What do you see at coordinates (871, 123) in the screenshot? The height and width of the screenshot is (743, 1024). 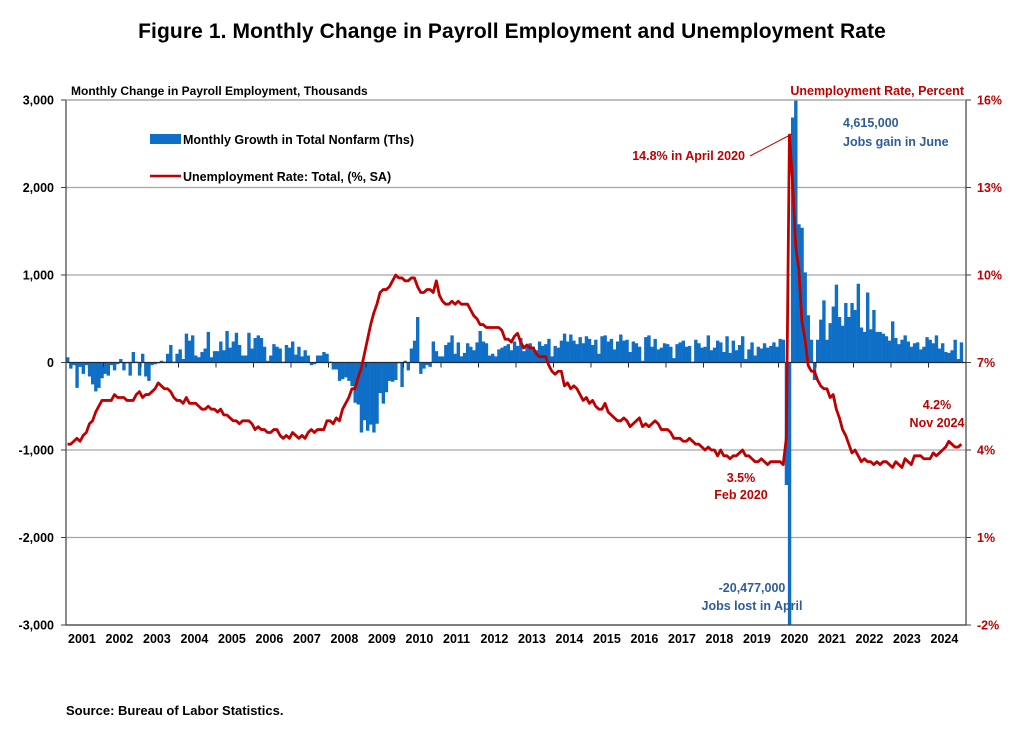 I see `annotation-june-gain-value: 4,615,000` at bounding box center [871, 123].